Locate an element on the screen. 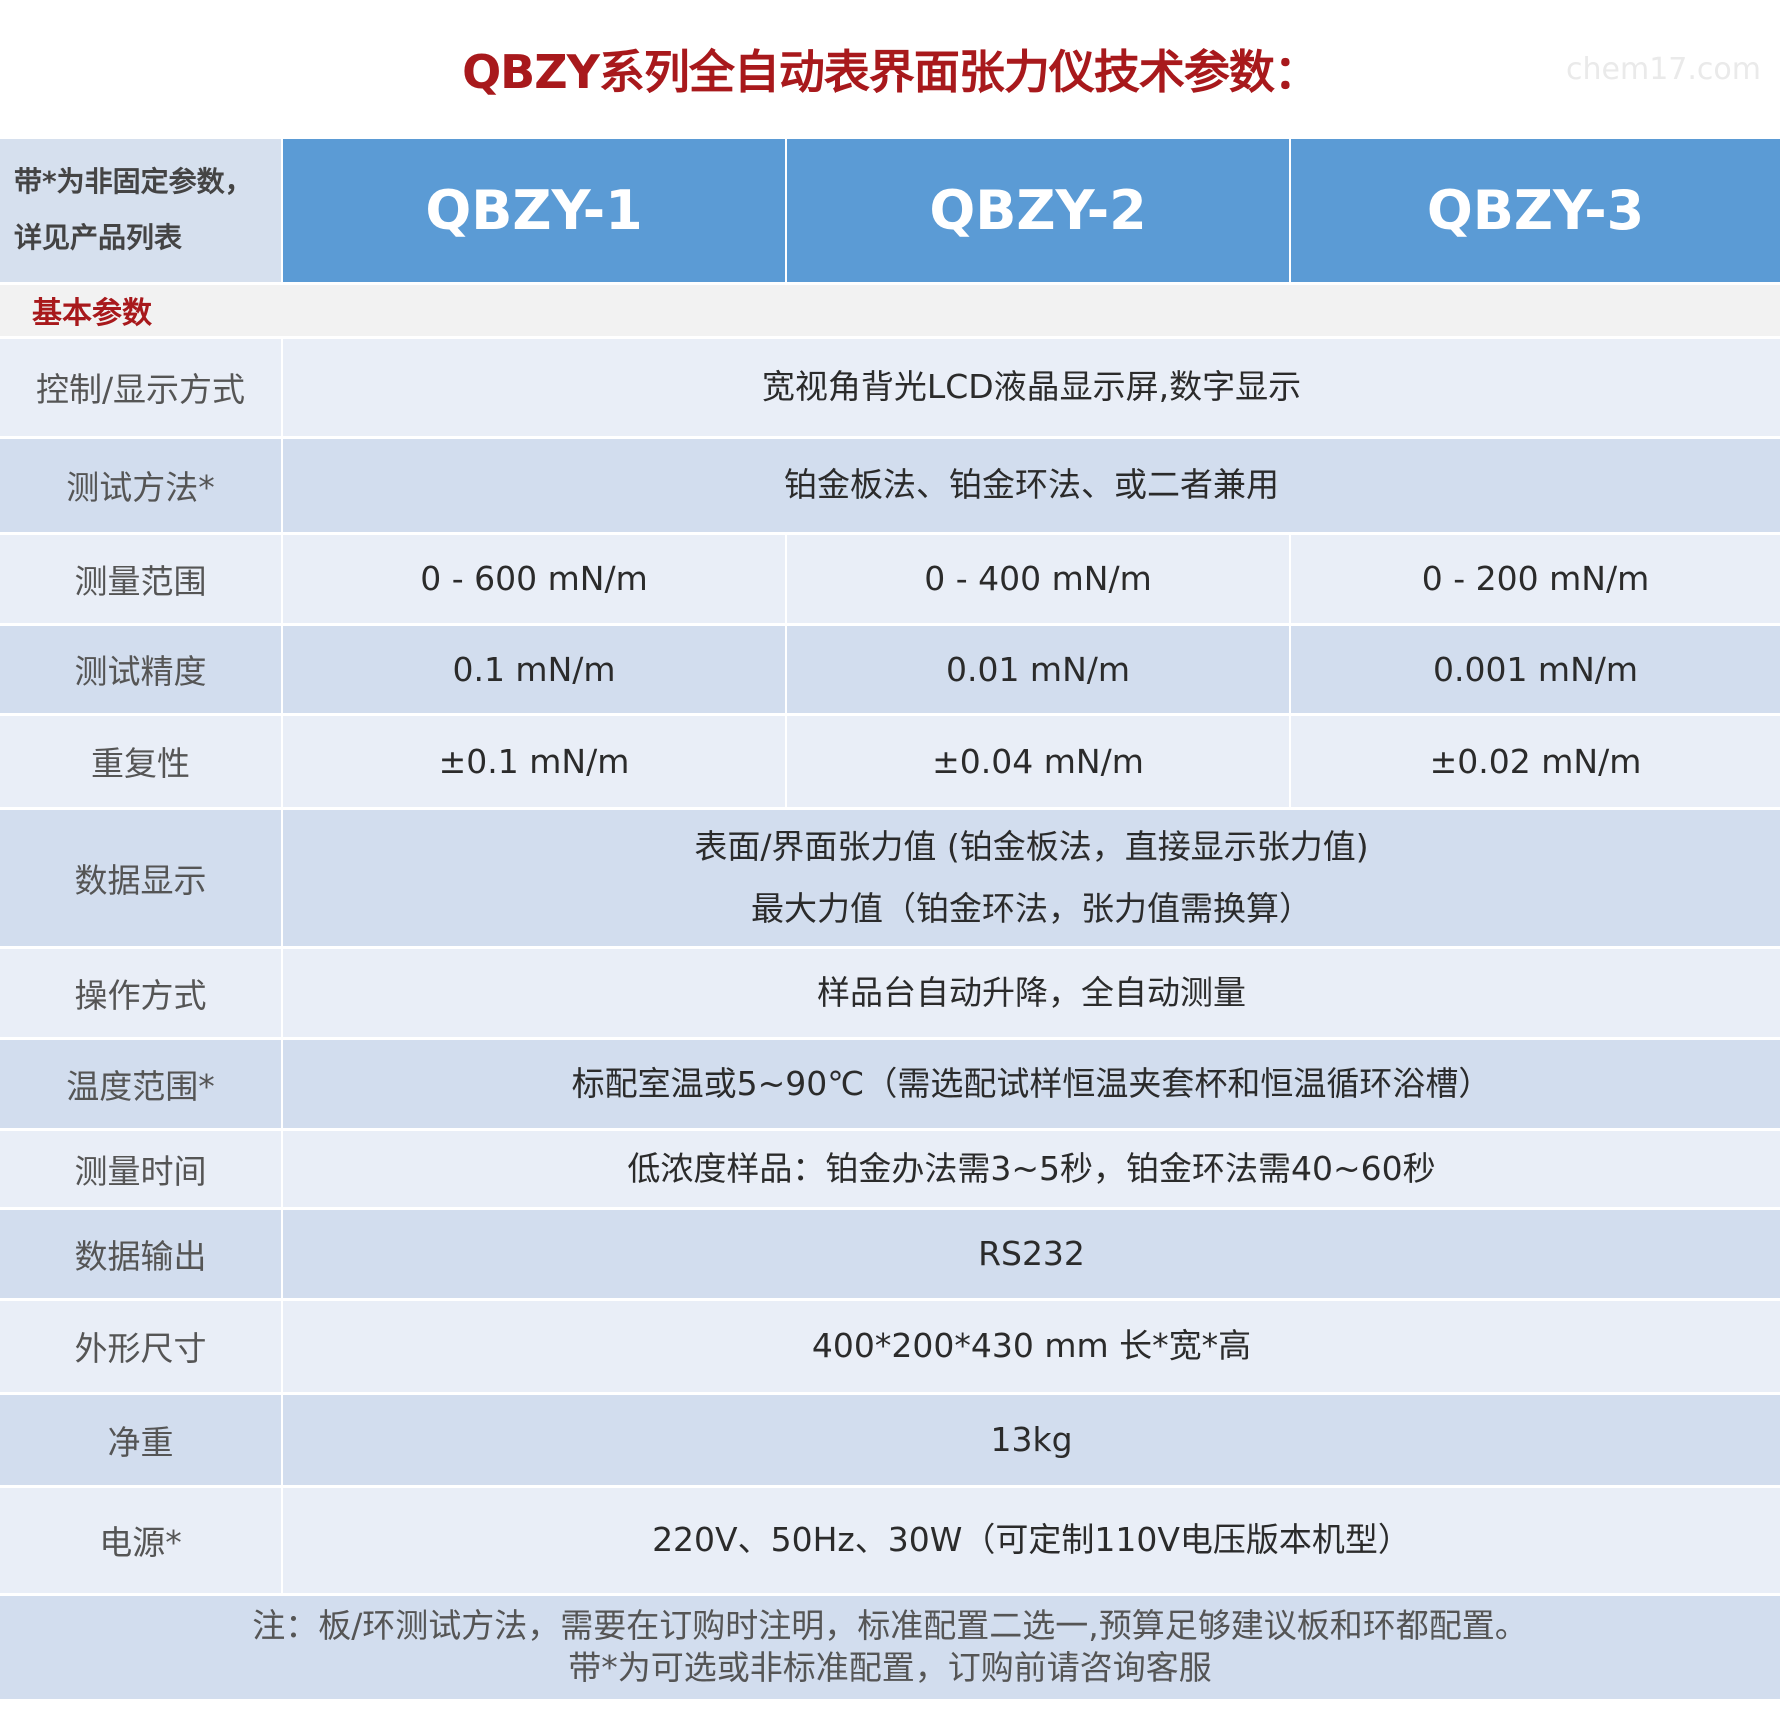  header-row: 带*为非固定参数， 详见产品列表 QBZY-1 QBZY-2 QBZY-3 is located at coordinates (890, 212).